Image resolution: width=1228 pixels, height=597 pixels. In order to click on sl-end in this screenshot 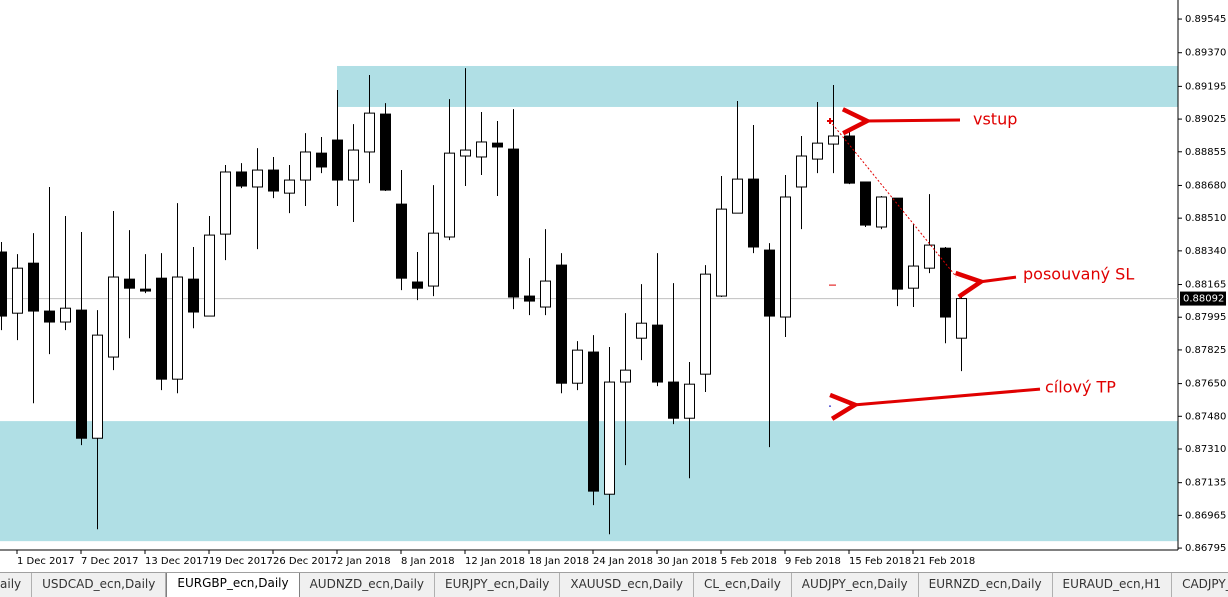, I will do `click(963, 285)`.